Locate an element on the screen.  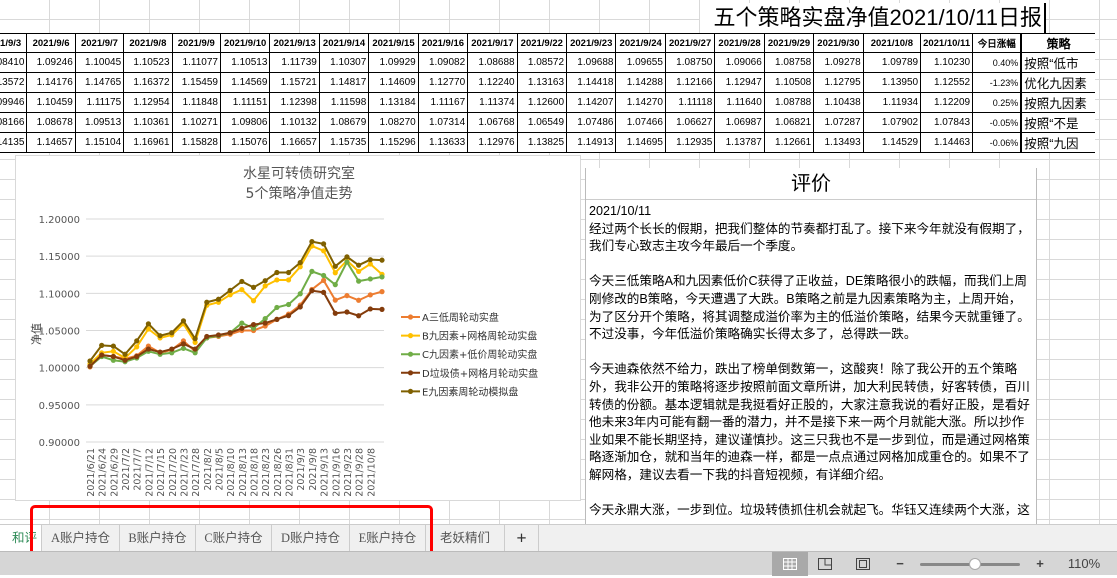
net-value-cell: 1.06821 is located at coordinates (789, 122).